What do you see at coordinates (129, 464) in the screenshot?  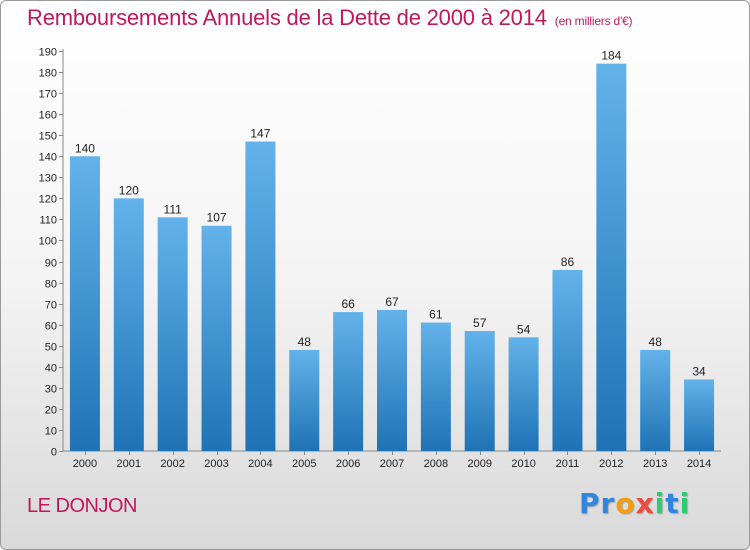 I see `x-tick-label: 2001` at bounding box center [129, 464].